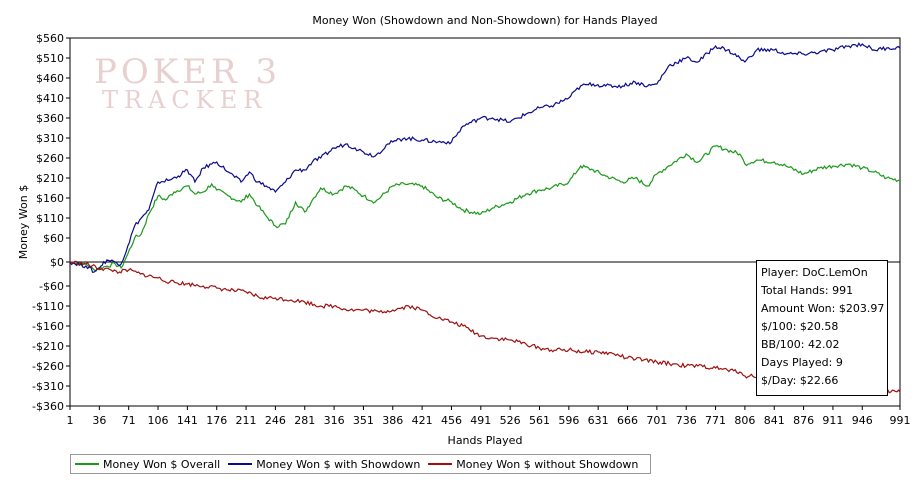 The height and width of the screenshot is (495, 916). Describe the element at coordinates (862, 420) in the screenshot. I see `x-tick-label: 946` at that location.